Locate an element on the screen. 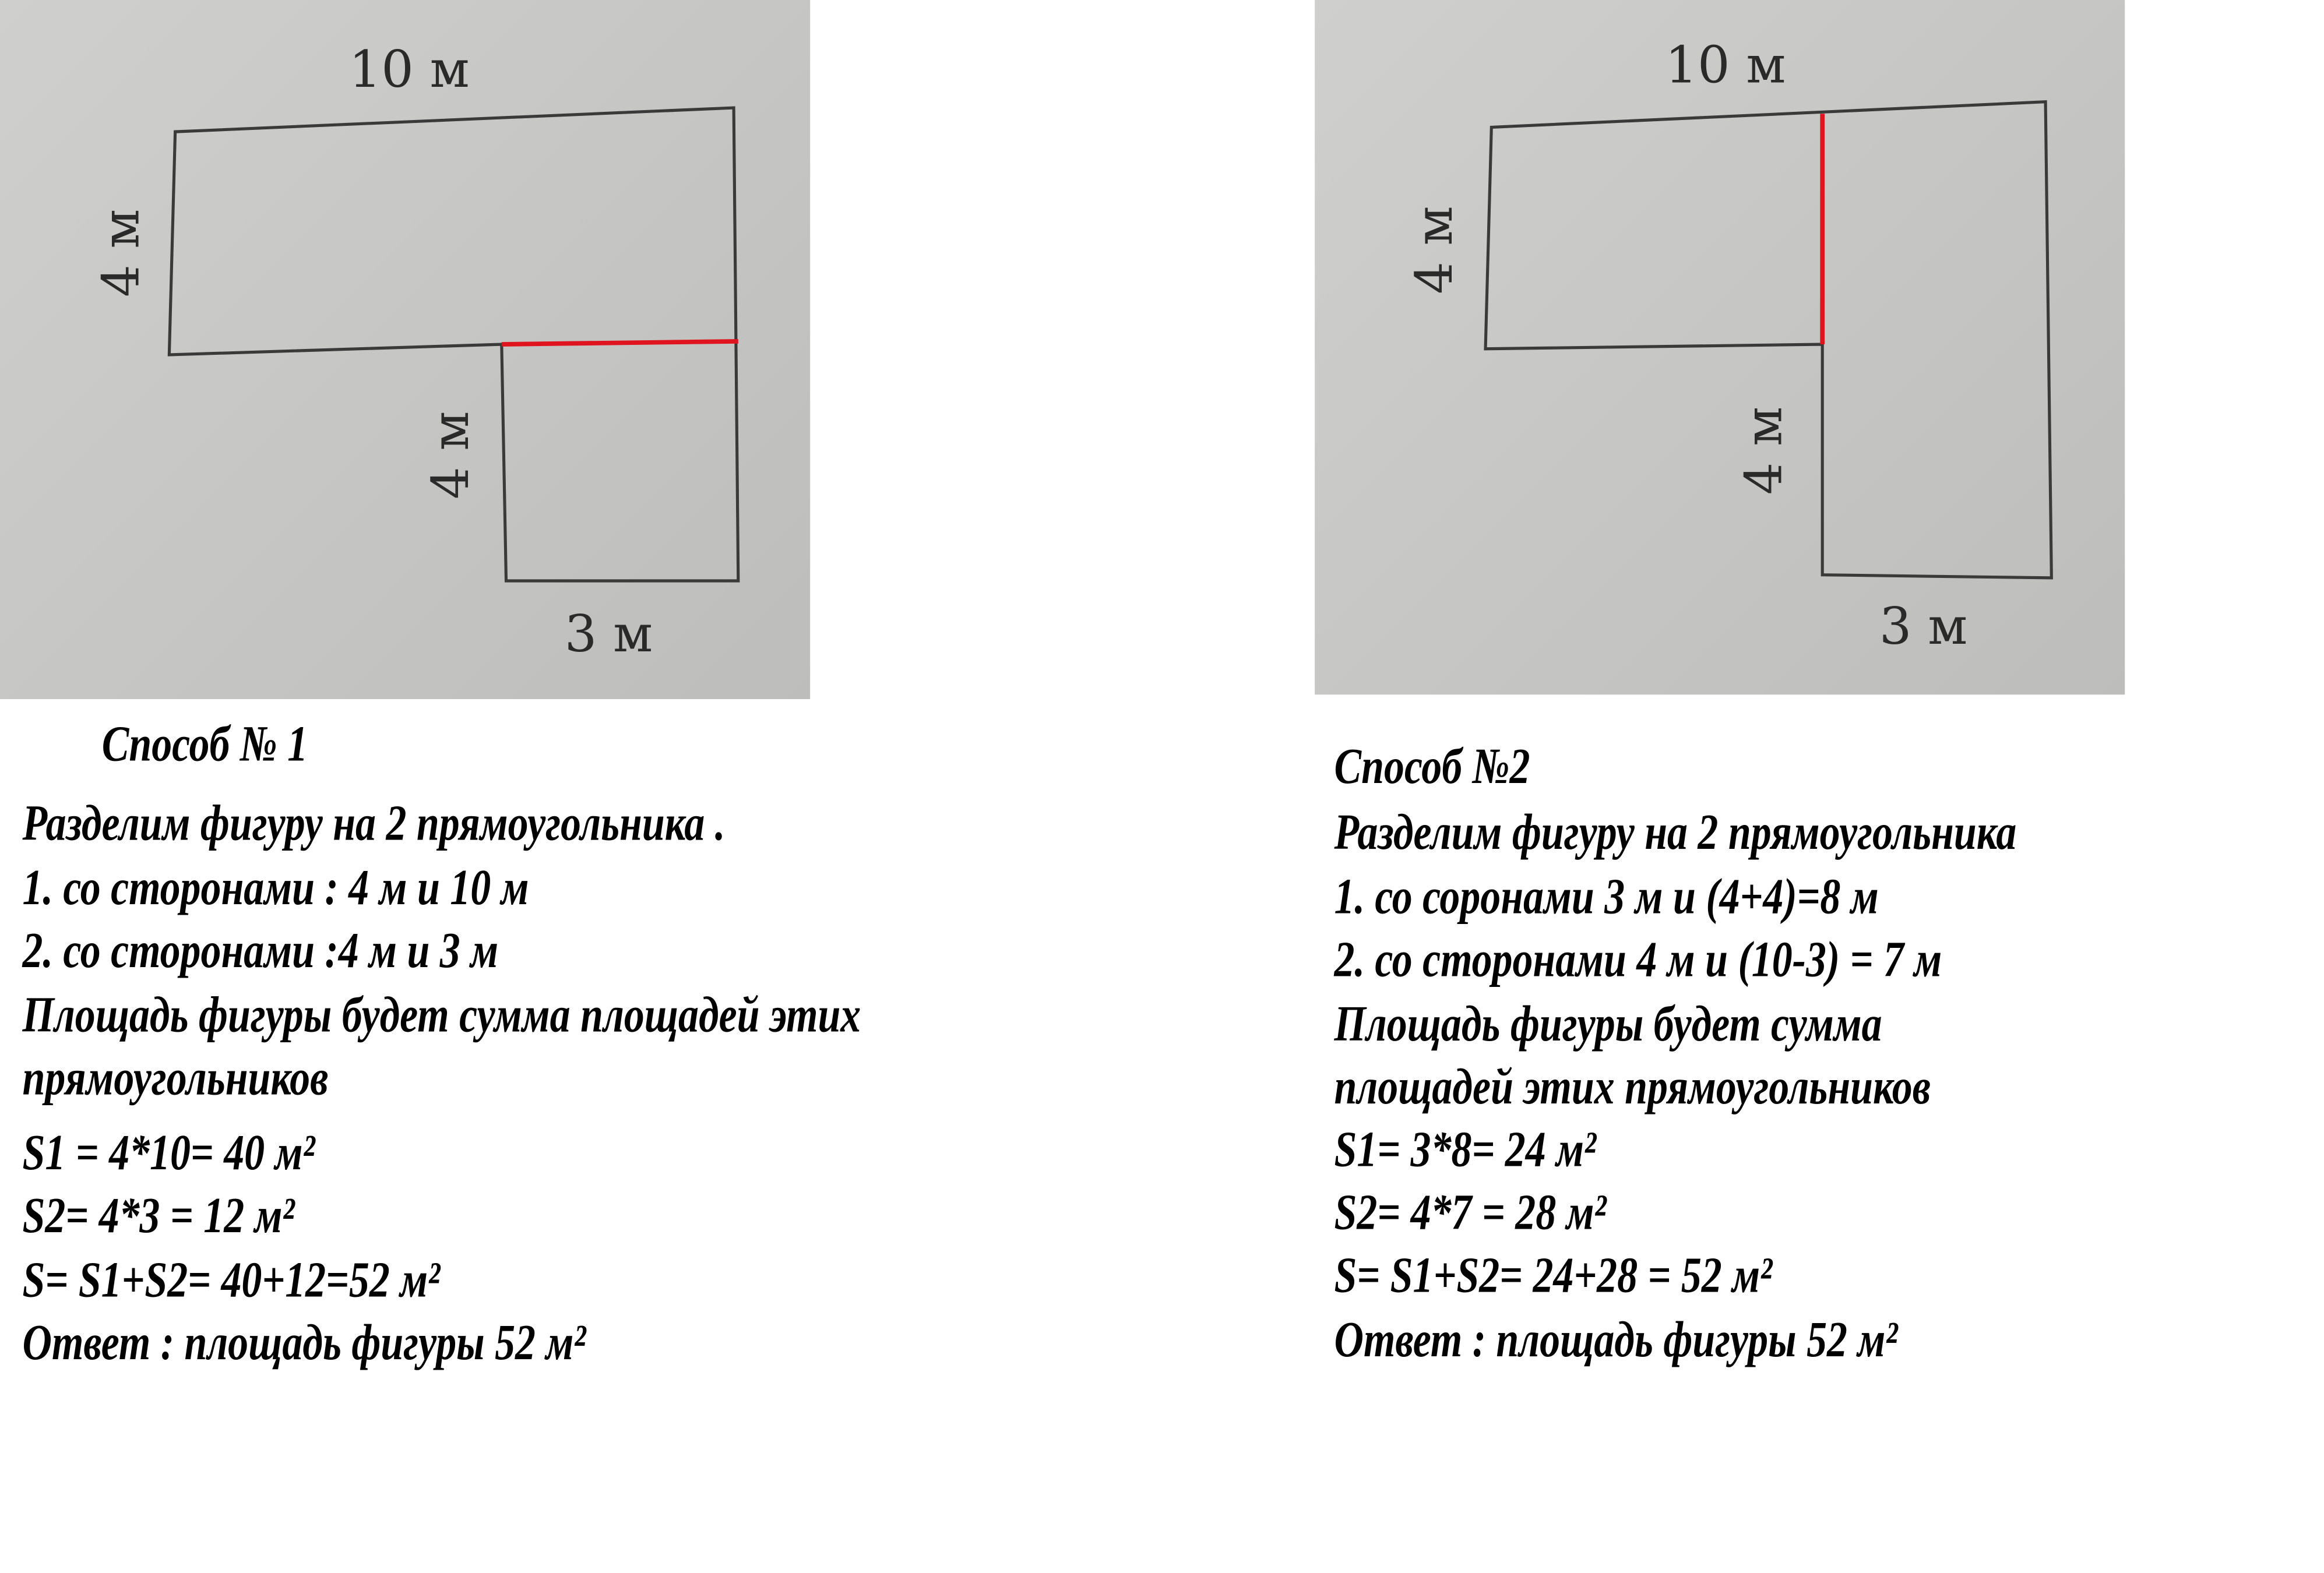  solution-line: площадей этих прямоугольников is located at coordinates (1632, 1088).